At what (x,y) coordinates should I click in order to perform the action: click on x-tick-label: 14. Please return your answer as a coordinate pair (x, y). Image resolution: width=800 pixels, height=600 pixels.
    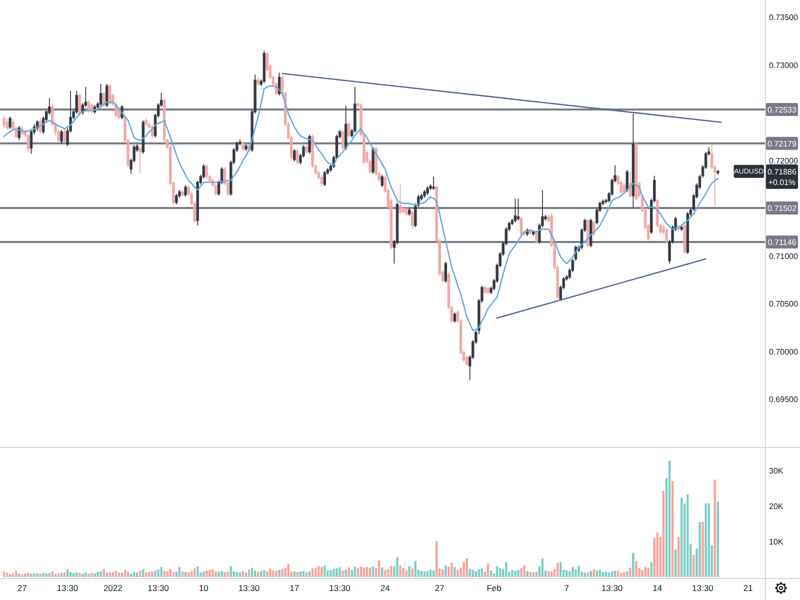
    Looking at the image, I should click on (657, 588).